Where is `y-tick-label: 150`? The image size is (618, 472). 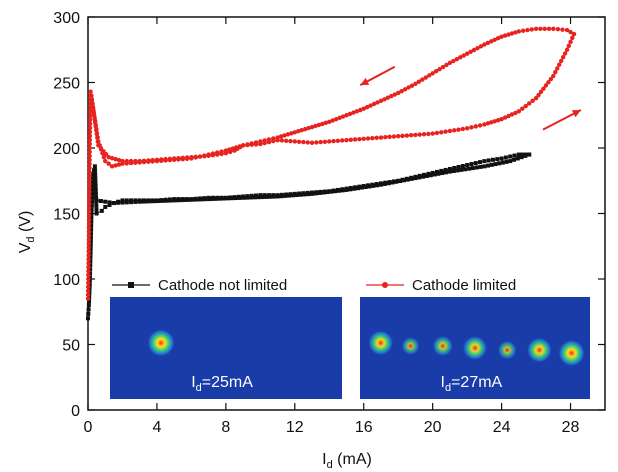
y-tick-label: 150 is located at coordinates (66, 215).